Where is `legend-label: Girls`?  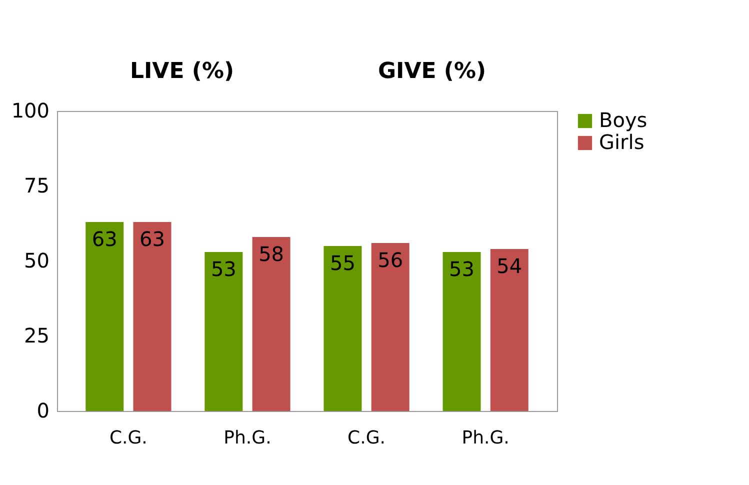
legend-label: Girls is located at coordinates (621, 142).